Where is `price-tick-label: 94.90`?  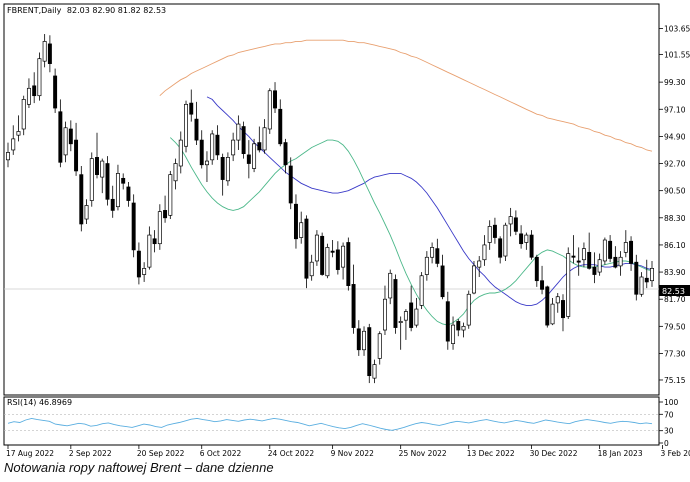 price-tick-label: 94.90 is located at coordinates (675, 136).